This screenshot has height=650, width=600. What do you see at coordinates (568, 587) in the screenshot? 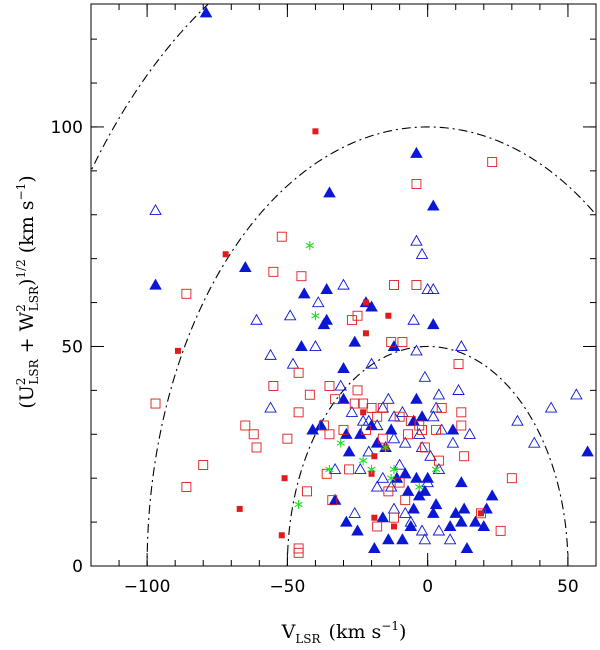
I see `x-tick-label: 50` at bounding box center [568, 587].